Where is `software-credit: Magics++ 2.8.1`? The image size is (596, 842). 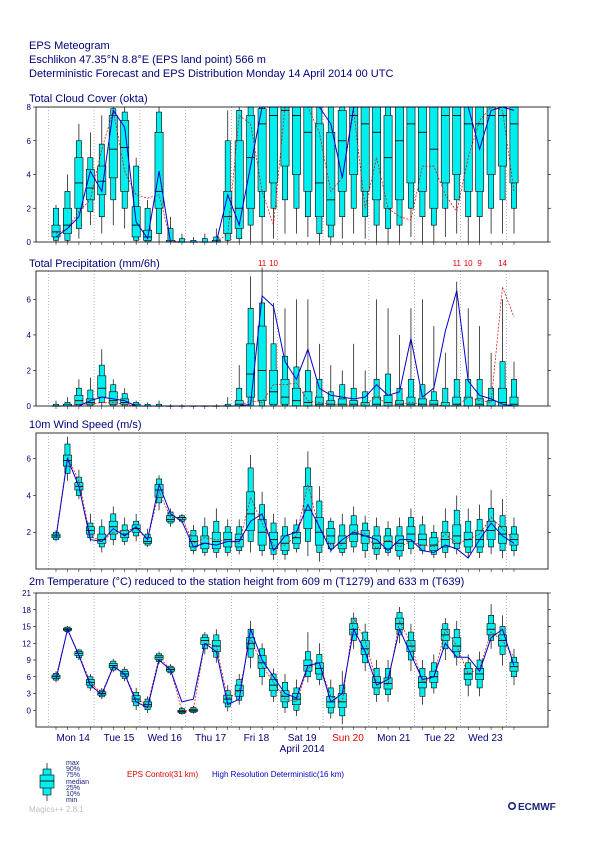 software-credit: Magics++ 2.8.1 is located at coordinates (56, 809).